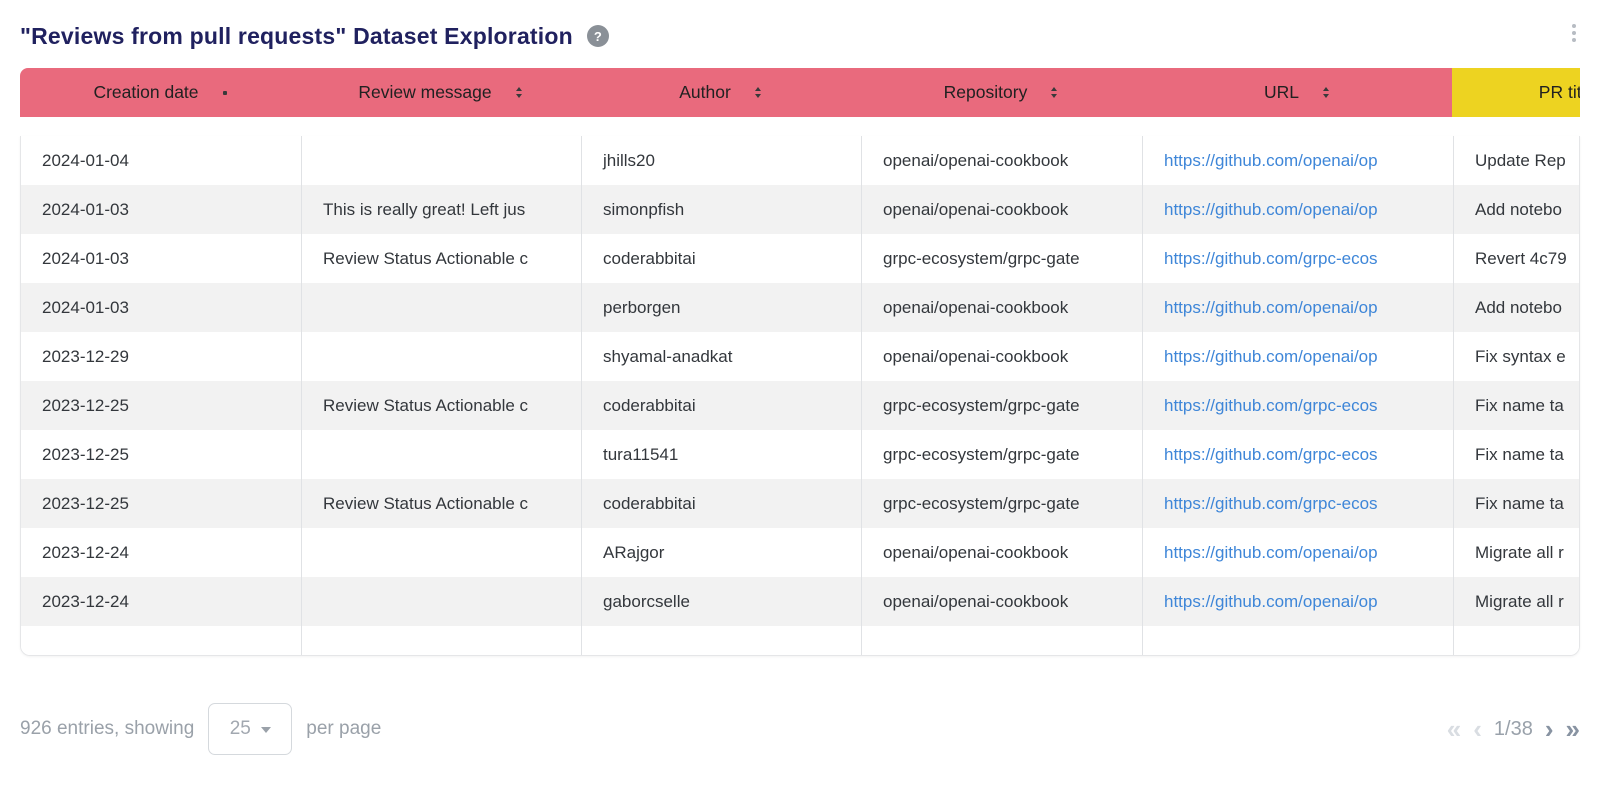 The width and height of the screenshot is (1600, 796). I want to click on next-page-button: ›, so click(1549, 729).